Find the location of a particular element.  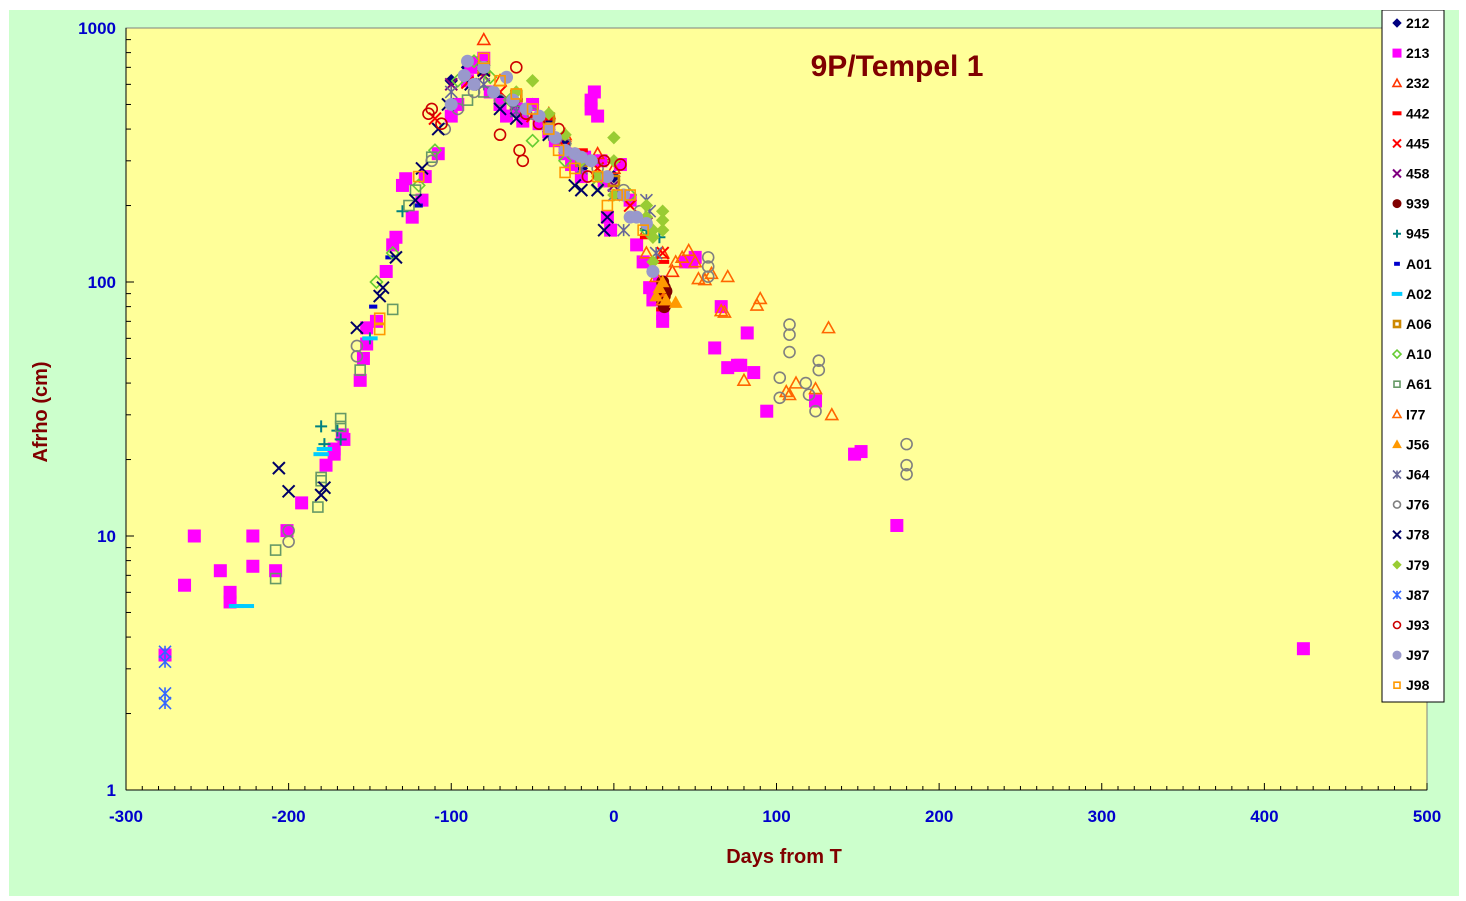

series-j97 is located at coordinates (552, 166).